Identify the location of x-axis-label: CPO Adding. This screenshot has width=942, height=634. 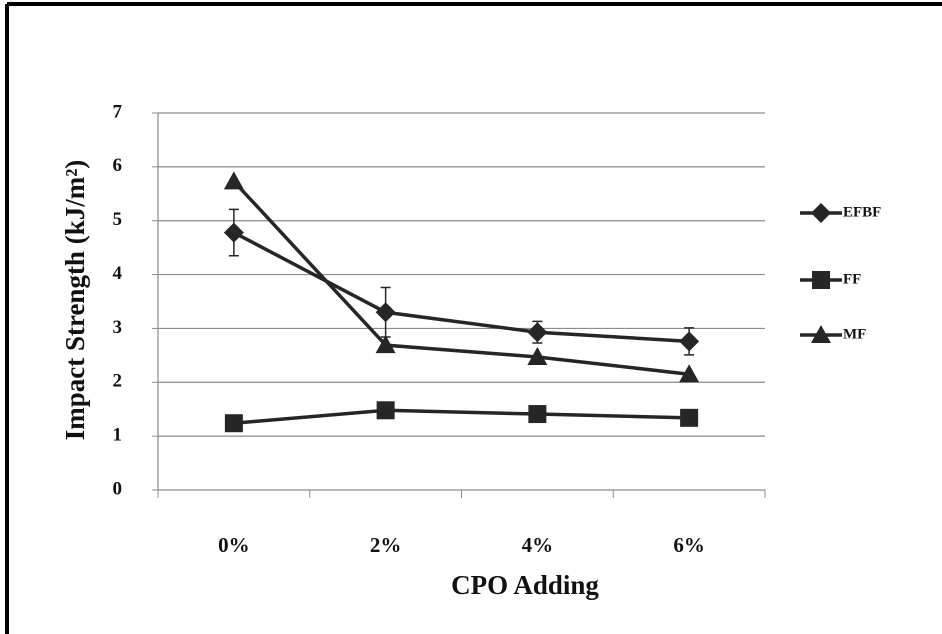
(525, 585).